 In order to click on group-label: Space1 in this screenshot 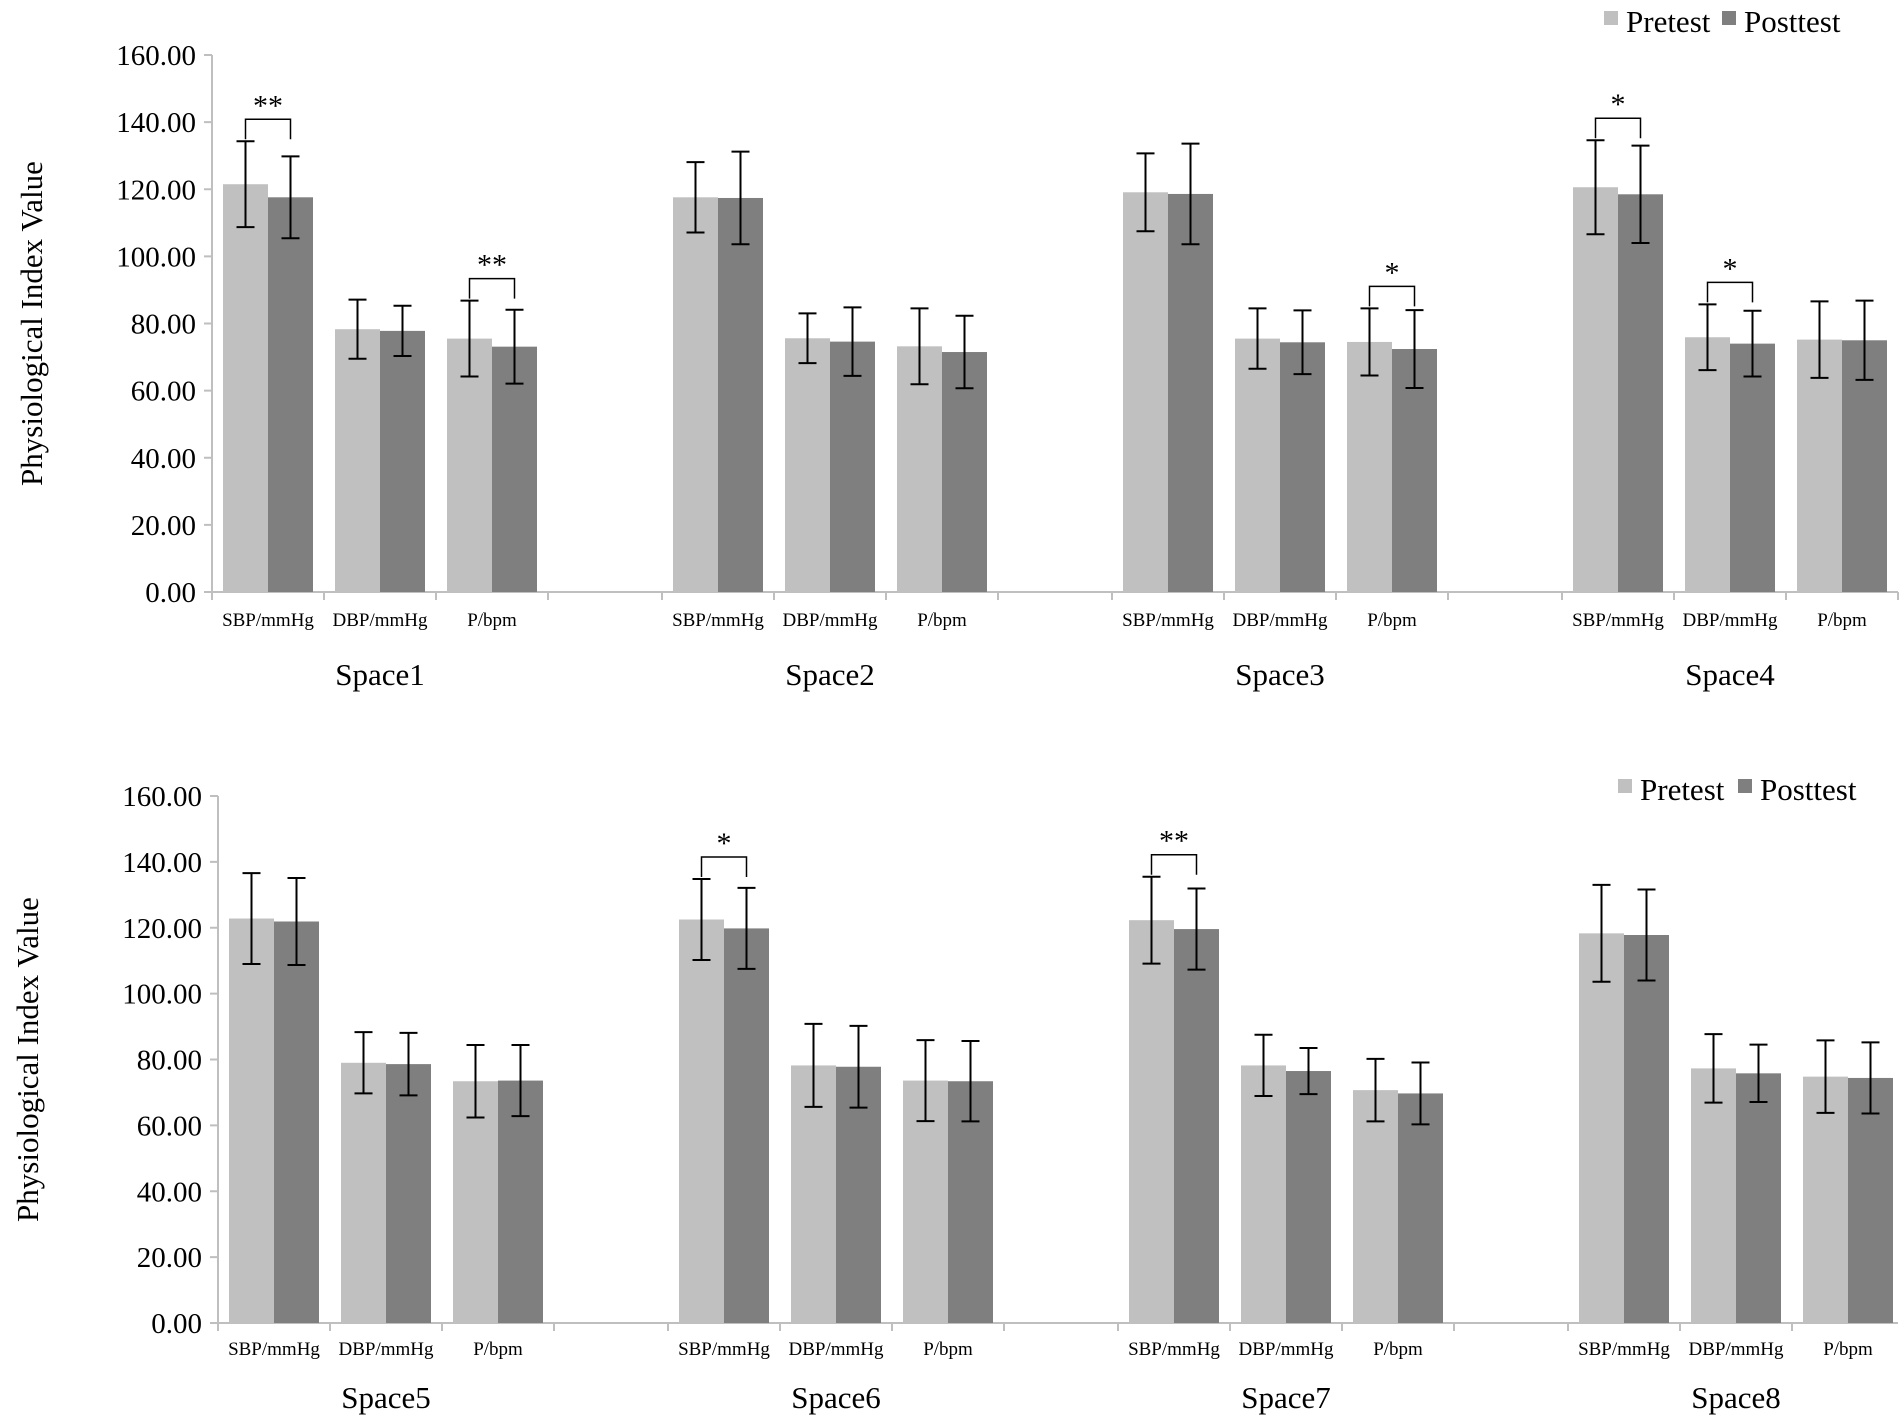, I will do `click(380, 674)`.